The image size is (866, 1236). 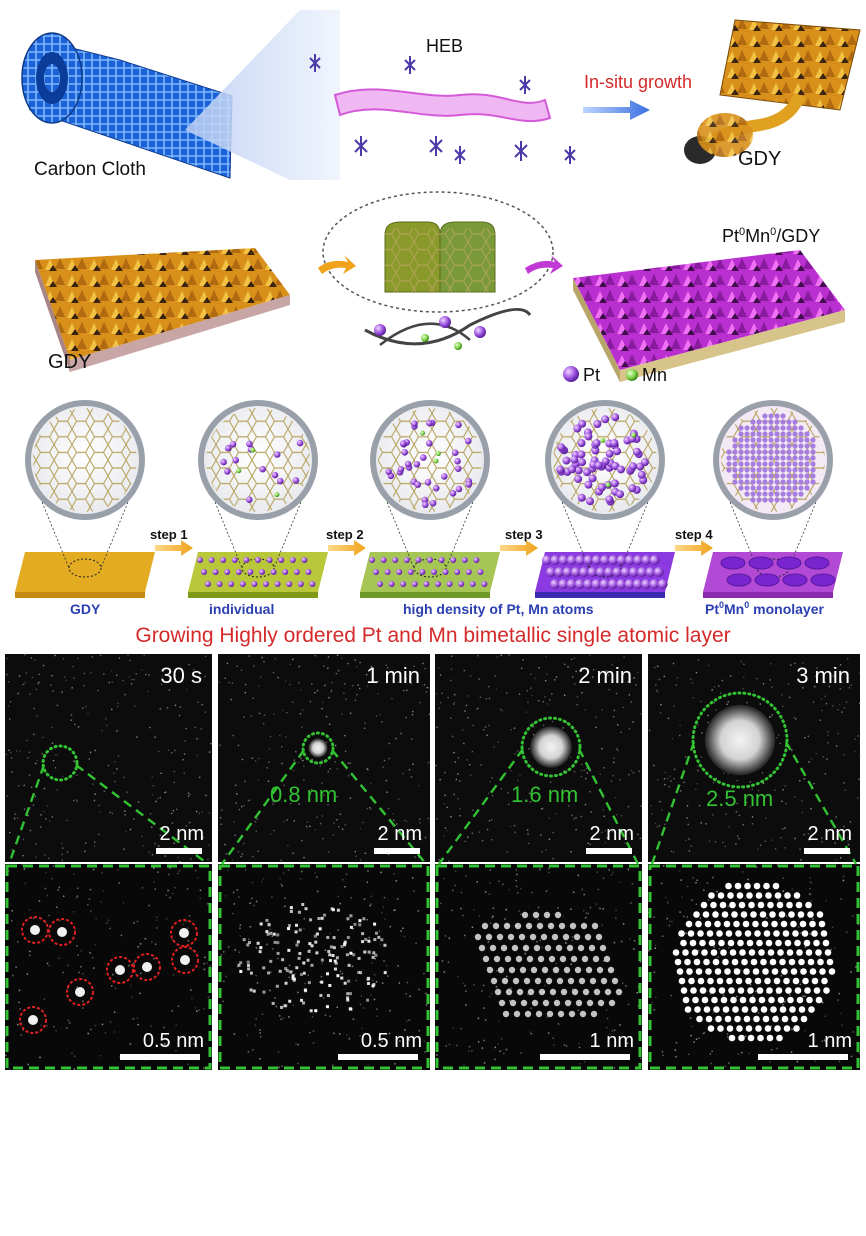 What do you see at coordinates (616, 110) in the screenshot?
I see `insitu-arrow` at bounding box center [616, 110].